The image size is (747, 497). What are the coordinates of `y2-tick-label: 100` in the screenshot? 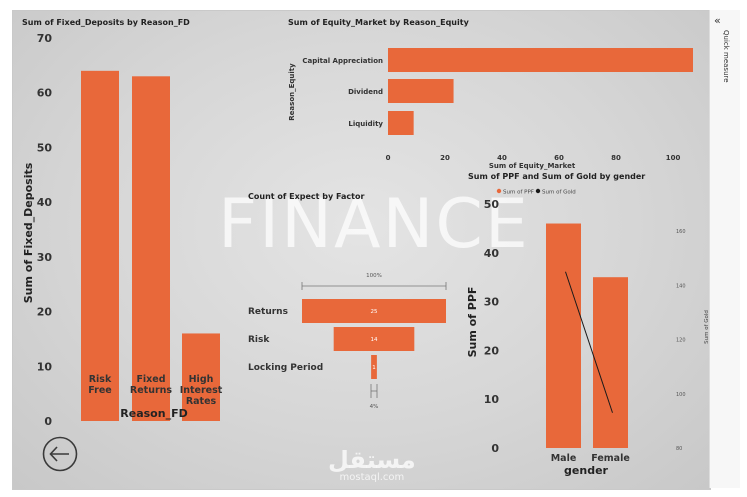 It's located at (681, 395).